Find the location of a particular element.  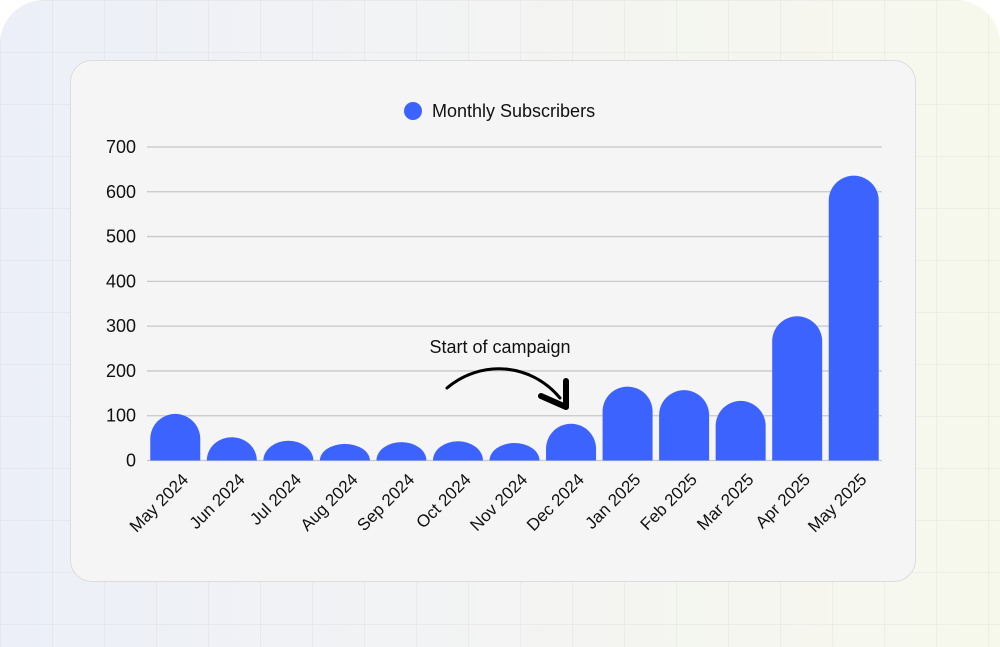

annotation-text: Start of campaign is located at coordinates (499, 347).